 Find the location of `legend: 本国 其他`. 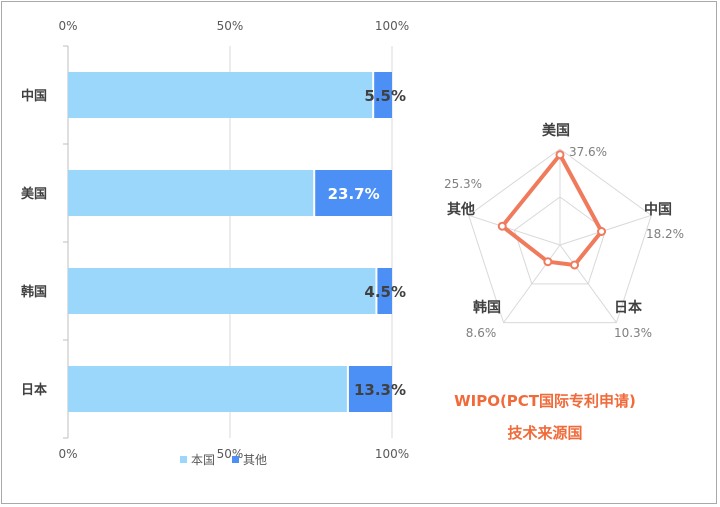

legend: 本国 其他 is located at coordinates (223, 460).